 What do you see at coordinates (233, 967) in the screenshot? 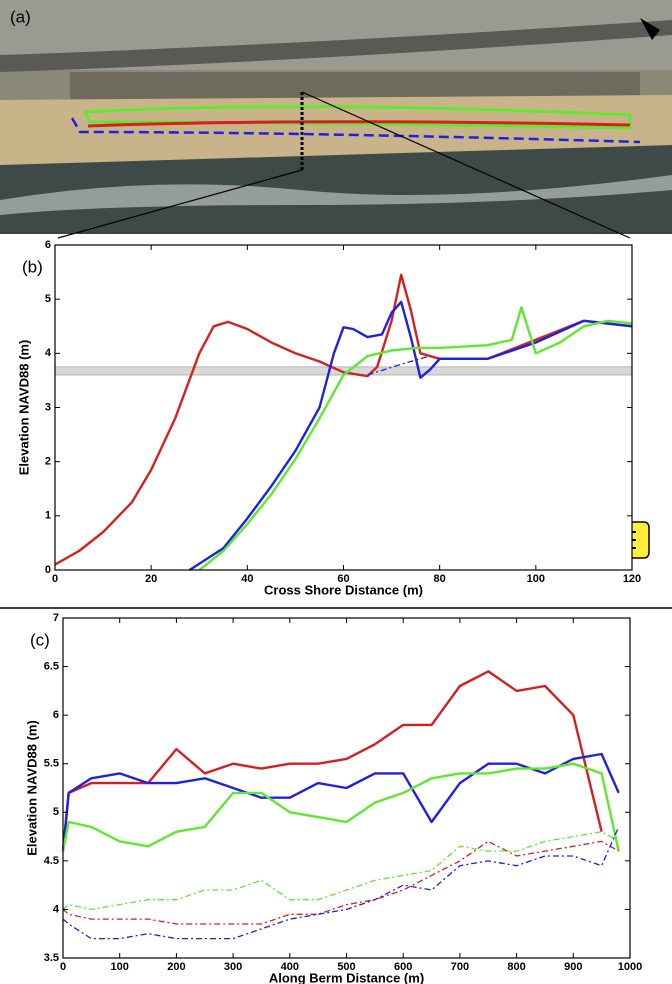
I see `x-tick-label: 300` at bounding box center [233, 967].